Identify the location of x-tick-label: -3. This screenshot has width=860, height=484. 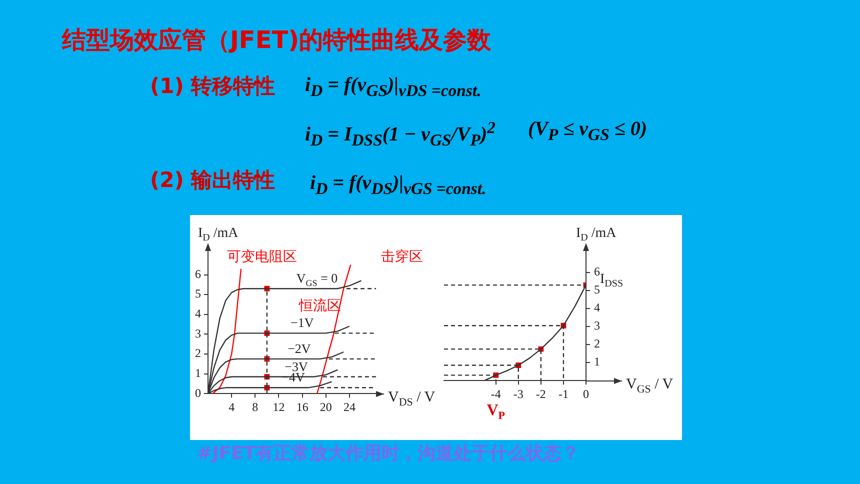
(518, 393).